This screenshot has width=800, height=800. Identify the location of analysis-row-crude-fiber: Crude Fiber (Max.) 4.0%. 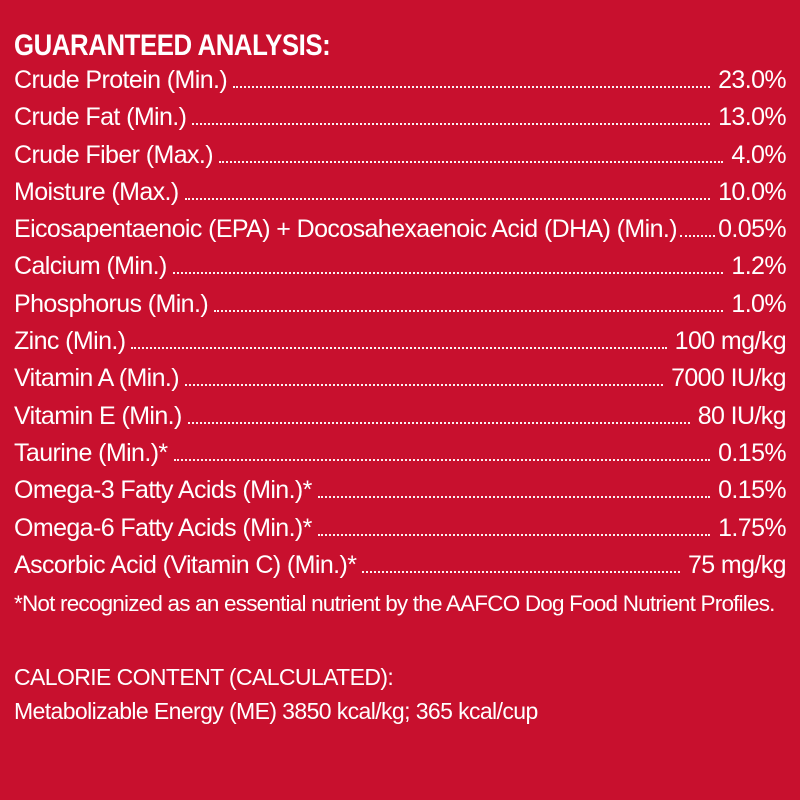
(400, 159).